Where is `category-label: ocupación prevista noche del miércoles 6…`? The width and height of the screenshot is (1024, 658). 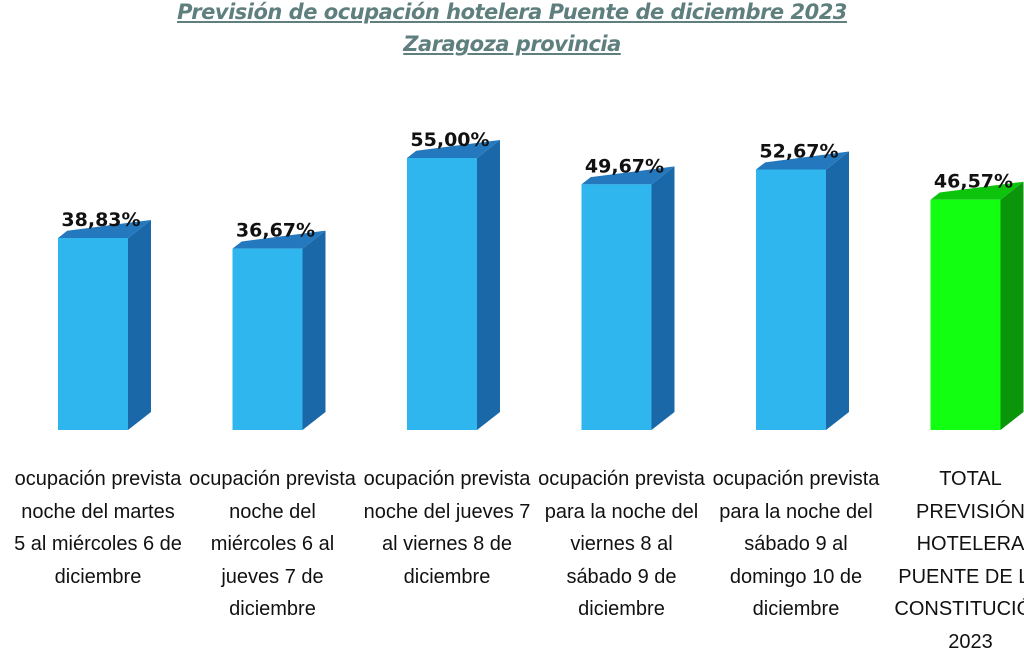 category-label: ocupación prevista noche del miércoles 6… is located at coordinates (273, 544).